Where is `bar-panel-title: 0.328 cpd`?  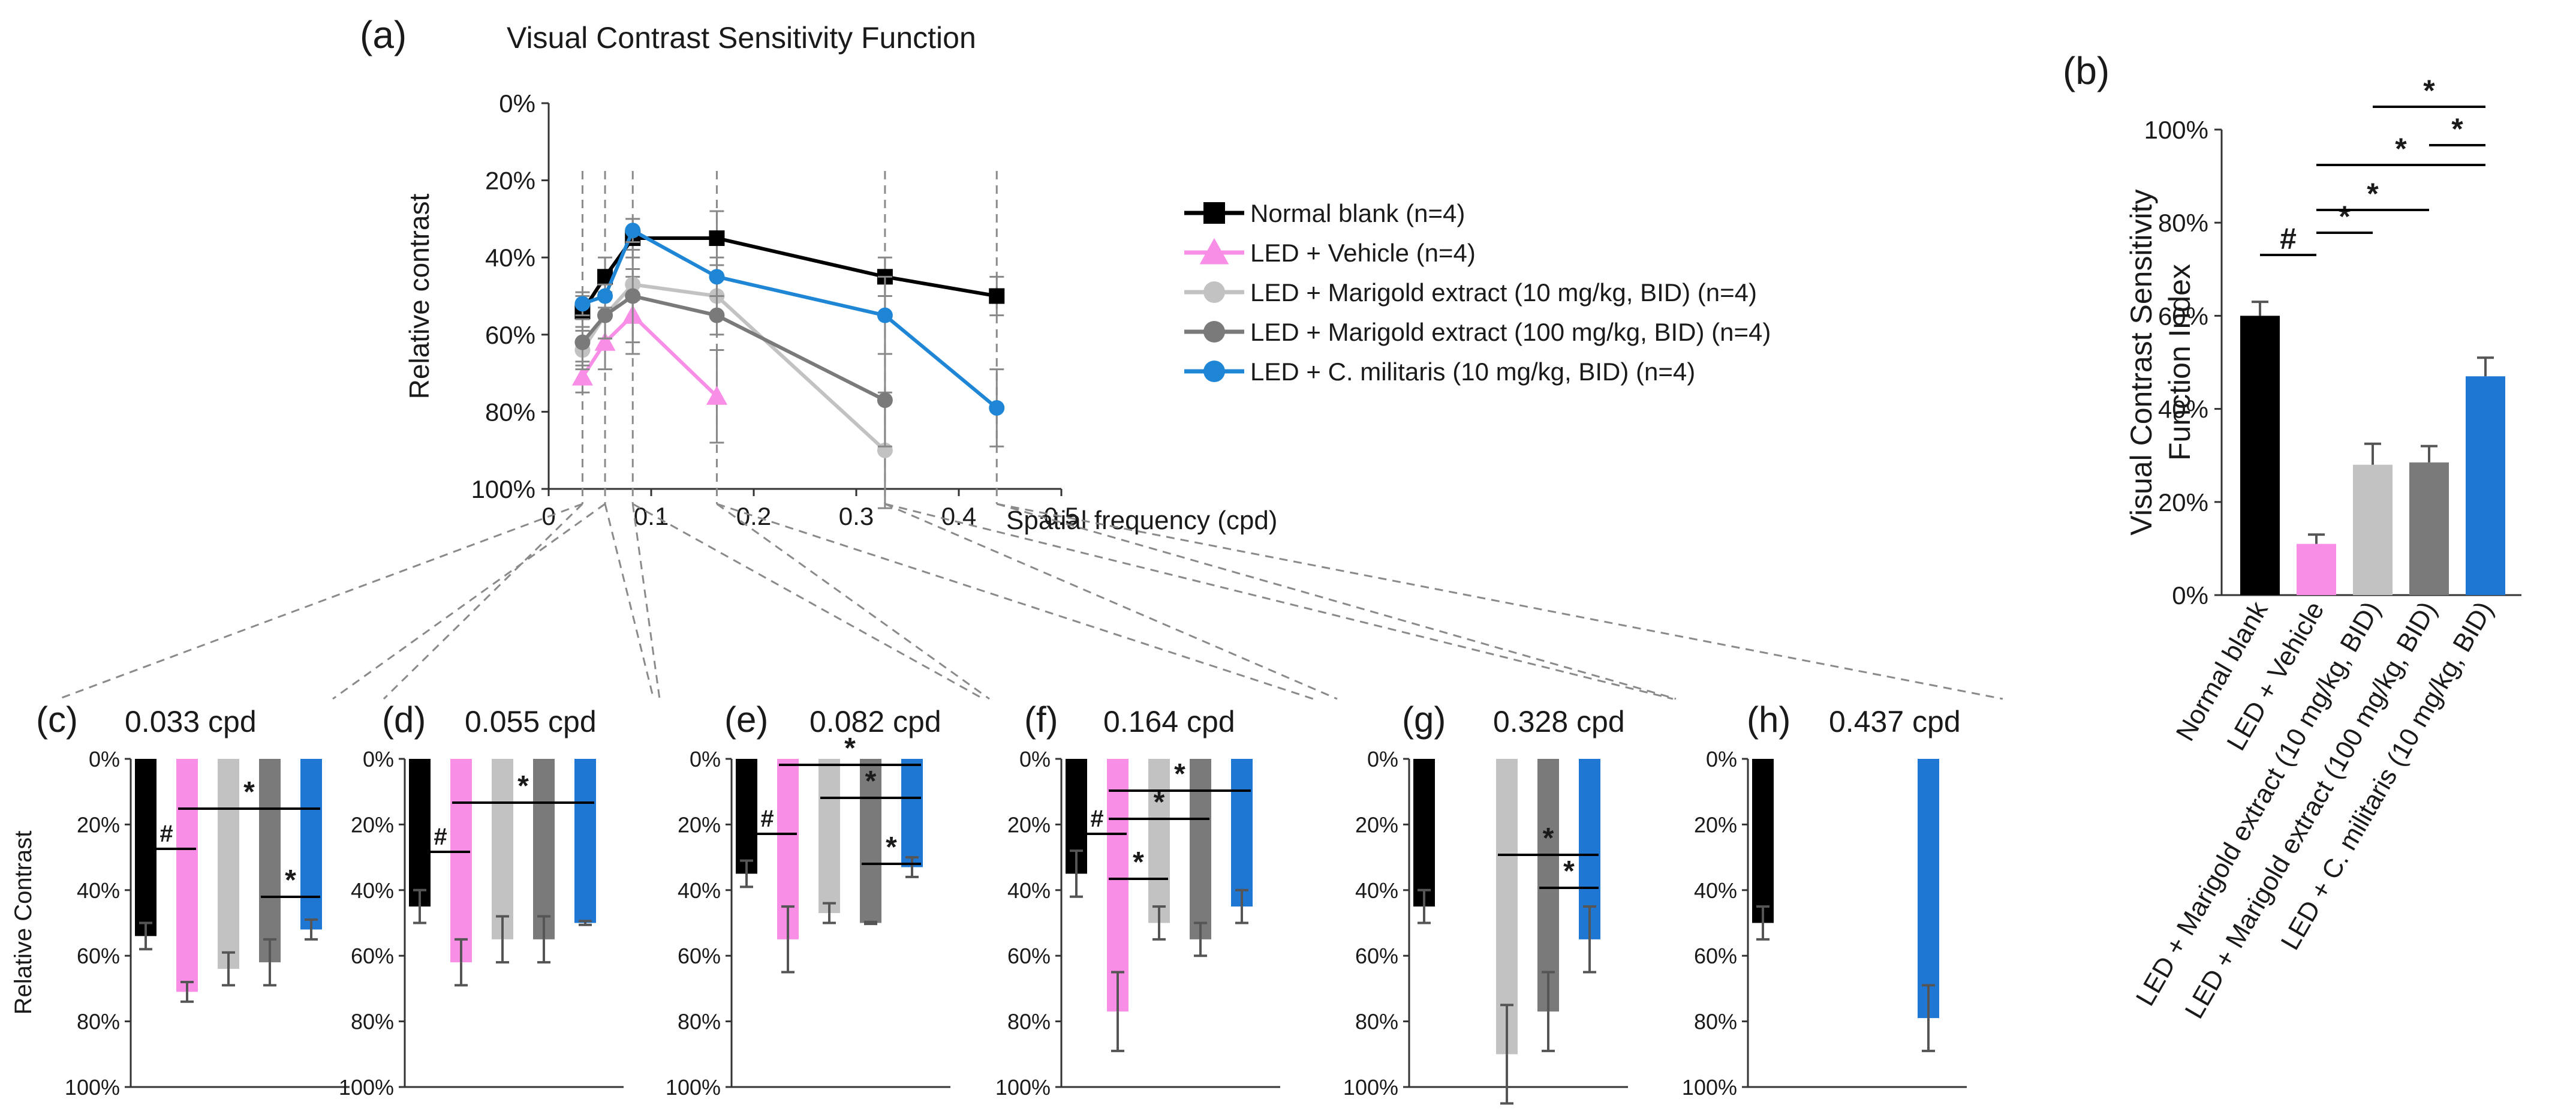 bar-panel-title: 0.328 cpd is located at coordinates (1559, 721).